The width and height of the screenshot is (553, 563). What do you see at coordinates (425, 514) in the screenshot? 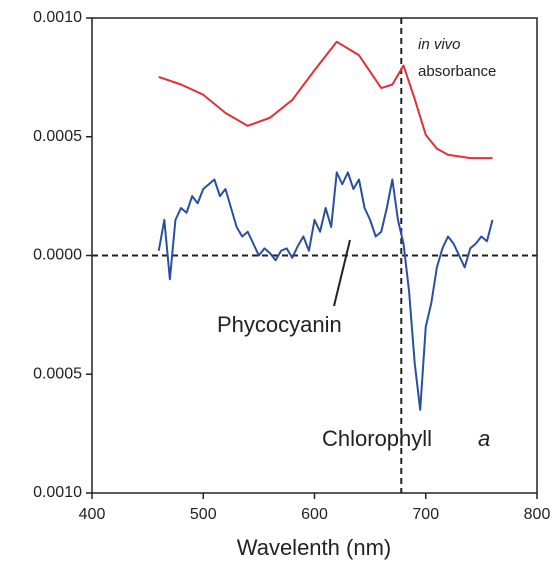
I see `x-tick-label: 700` at bounding box center [425, 514].